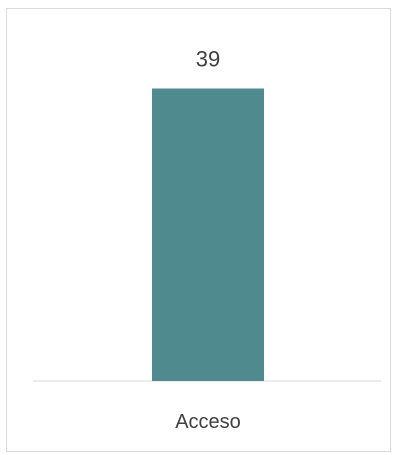 This screenshot has width=393, height=455. I want to click on x-tick-label: Acceso, so click(208, 422).